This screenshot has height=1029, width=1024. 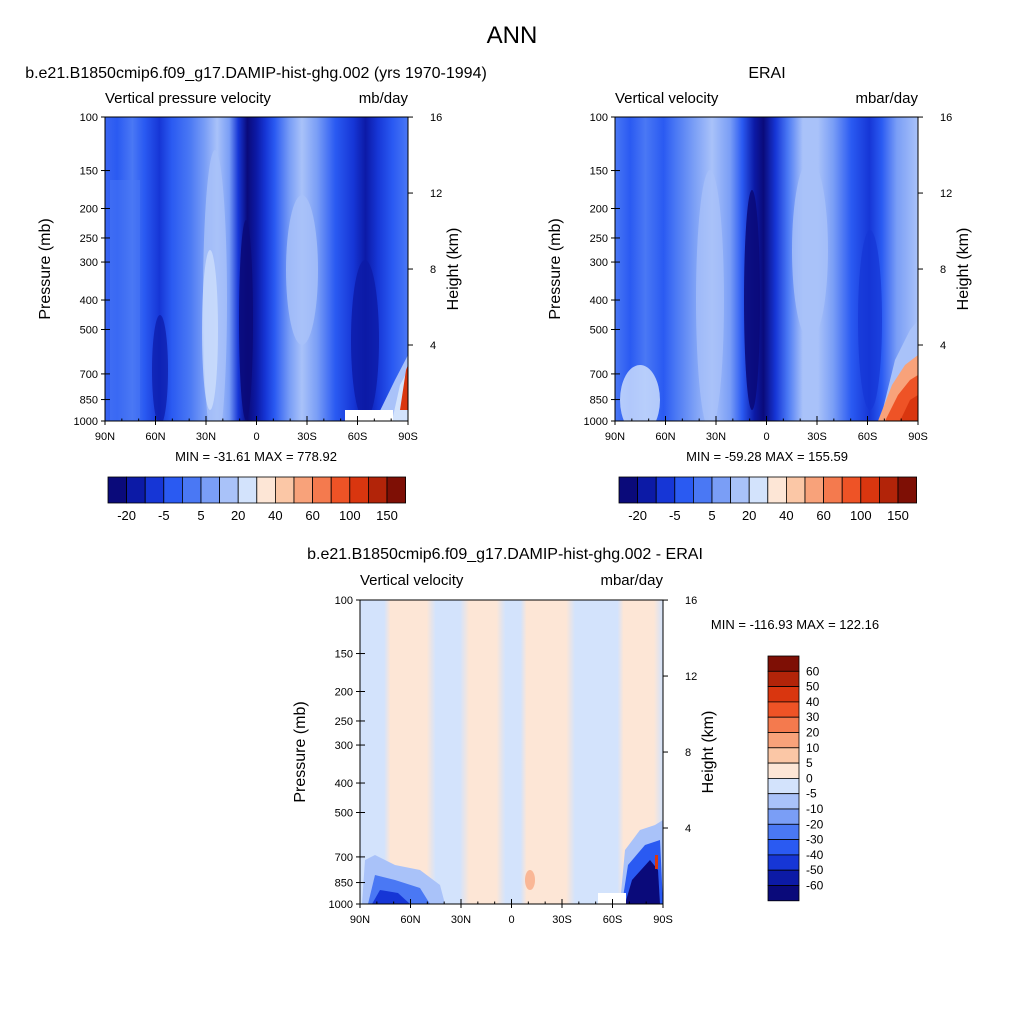 What do you see at coordinates (562, 920) in the screenshot?
I see `x-tick-label: 30S` at bounding box center [562, 920].